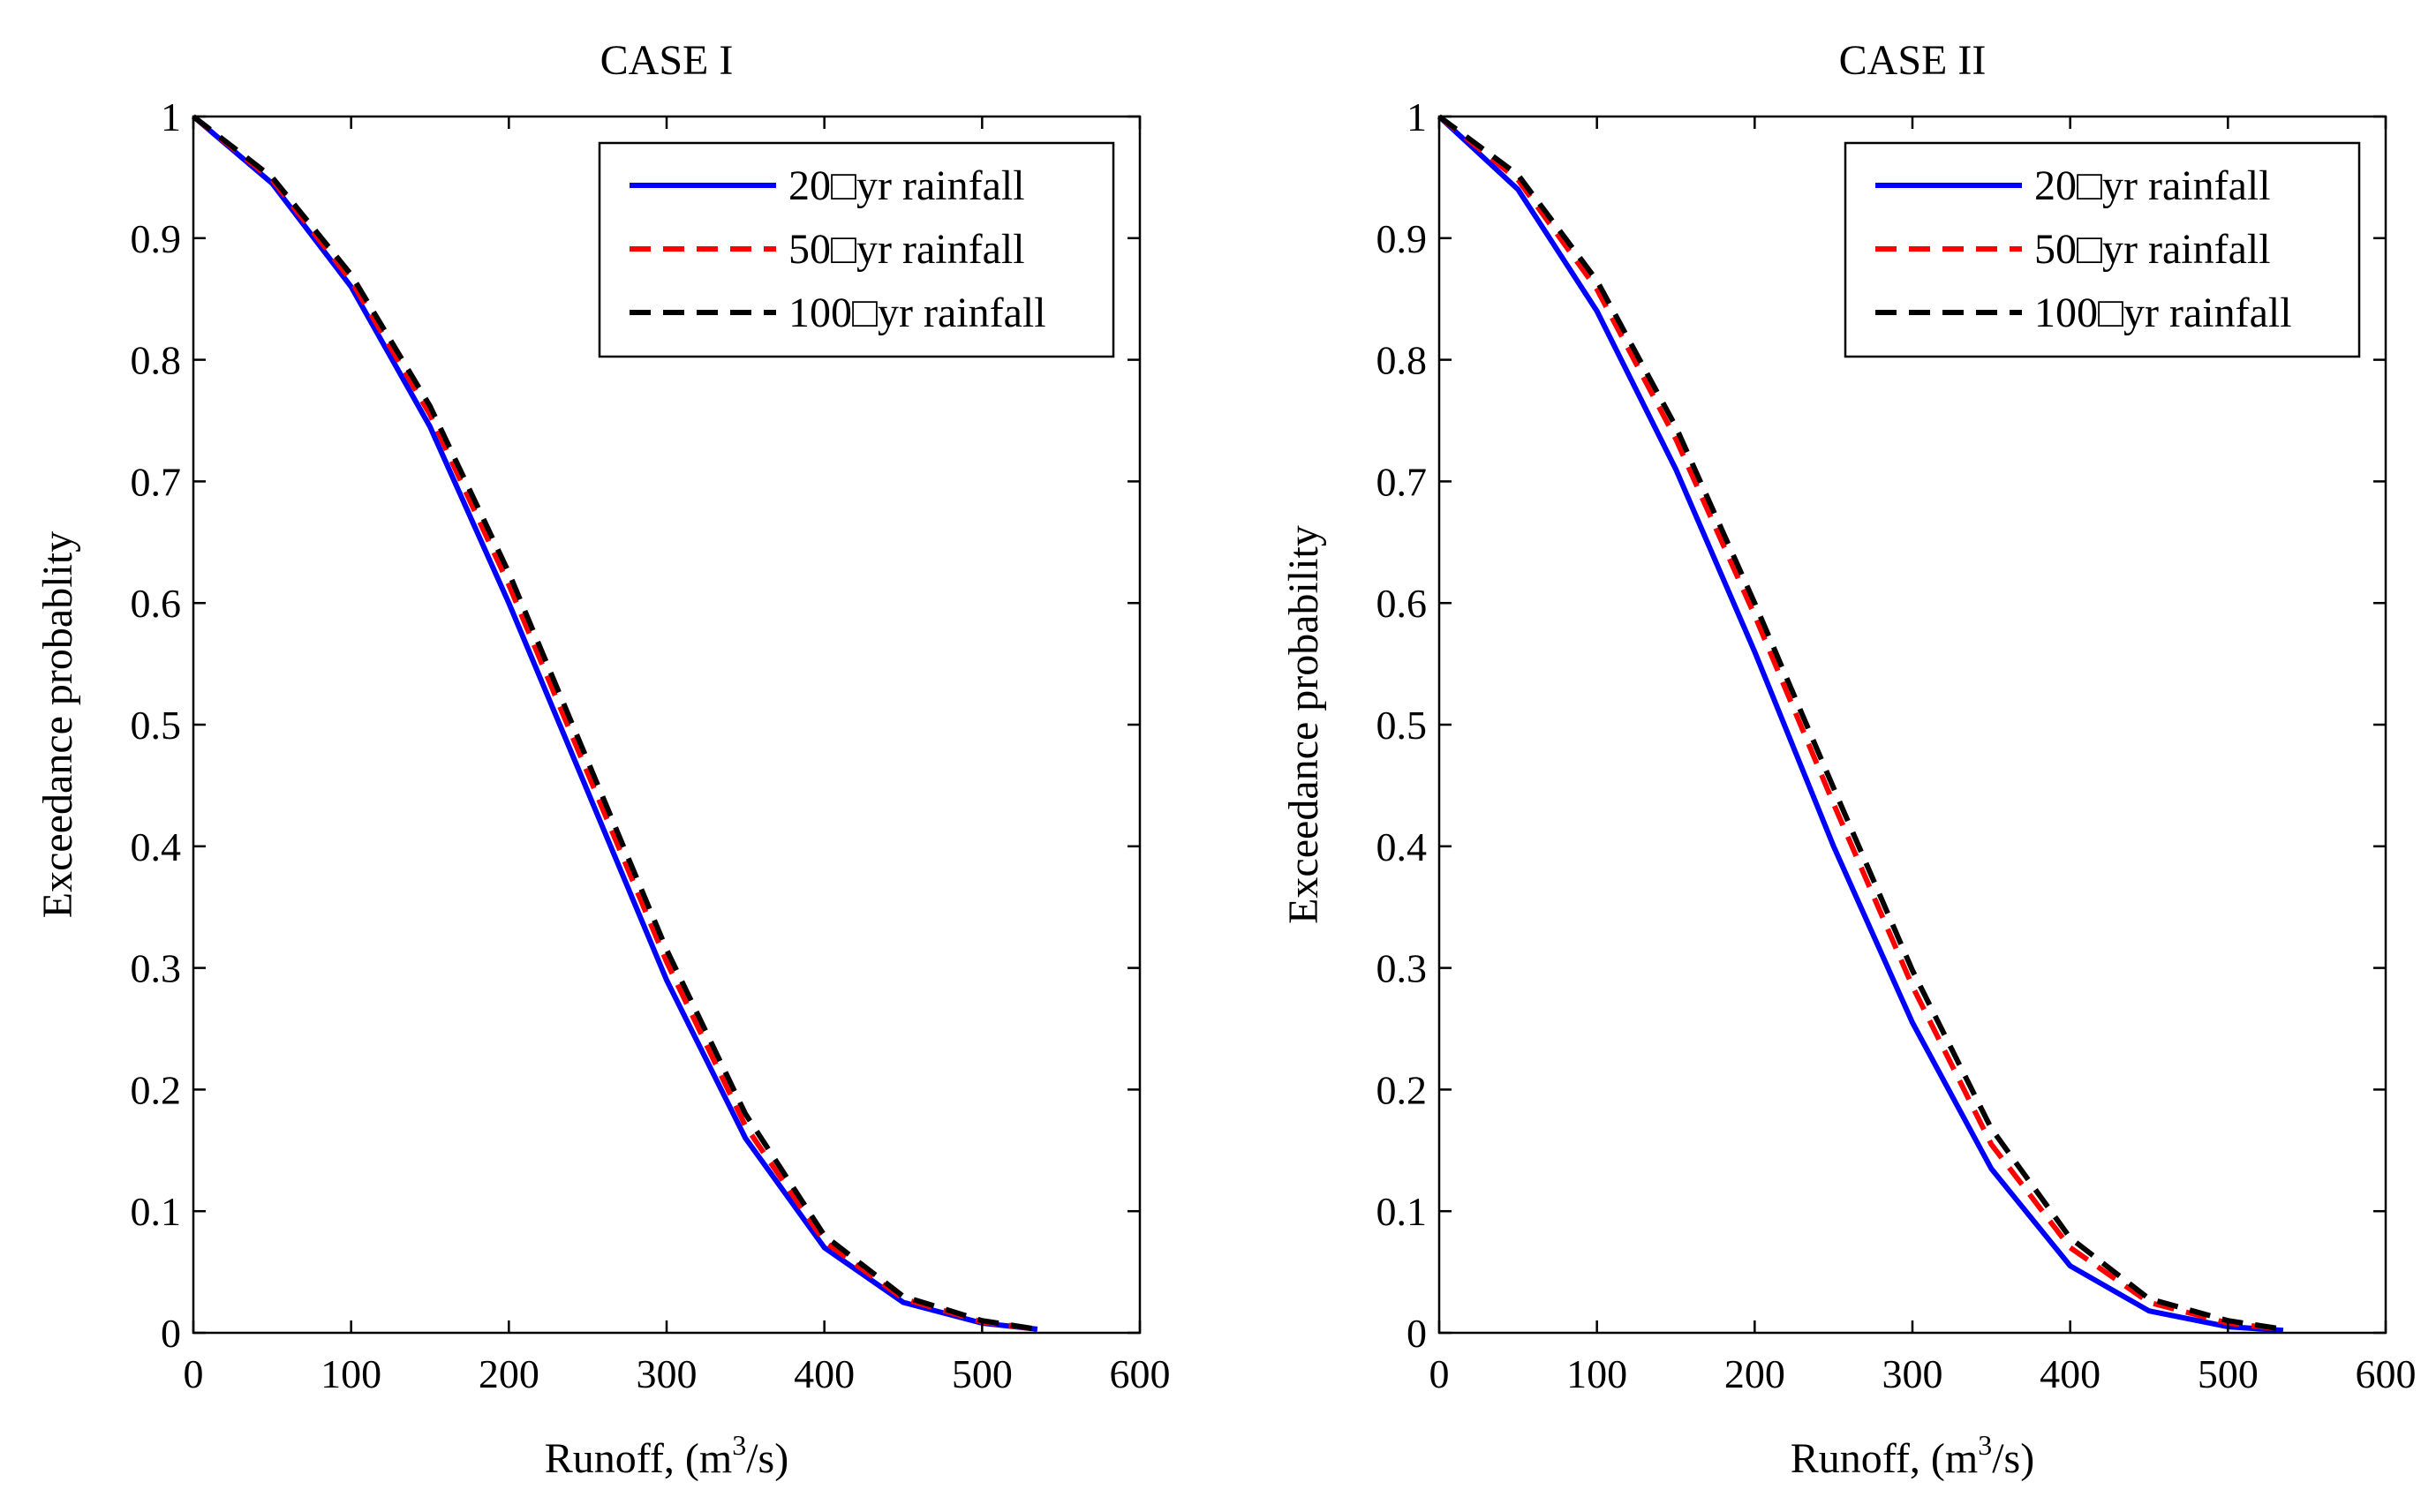 The width and height of the screenshot is (2421, 1512). I want to click on chart-title: CASE II, so click(1913, 60).